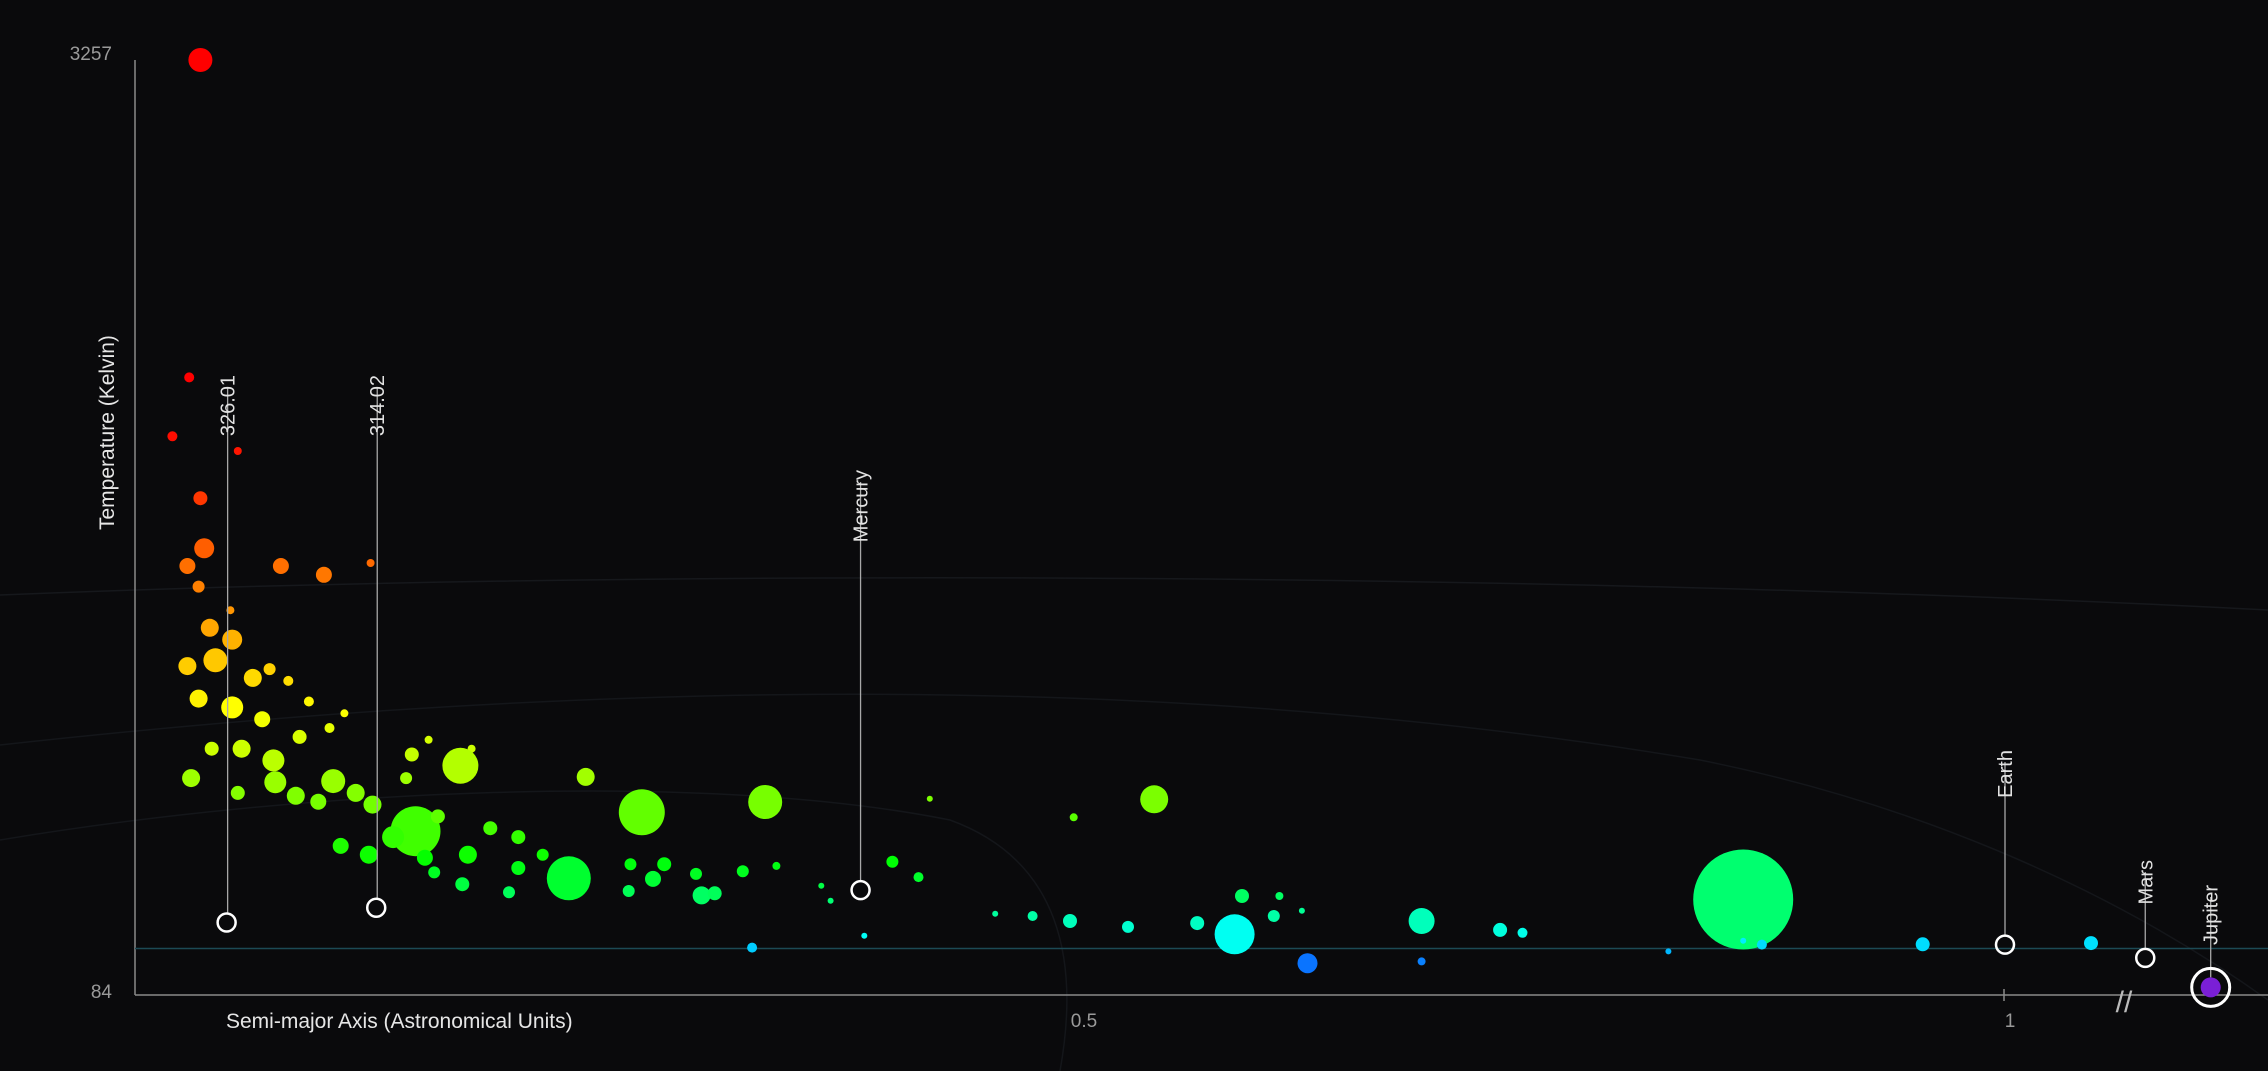 This screenshot has height=1071, width=2268. What do you see at coordinates (861, 685) in the screenshot?
I see `annotation-mercury: Mercury` at bounding box center [861, 685].